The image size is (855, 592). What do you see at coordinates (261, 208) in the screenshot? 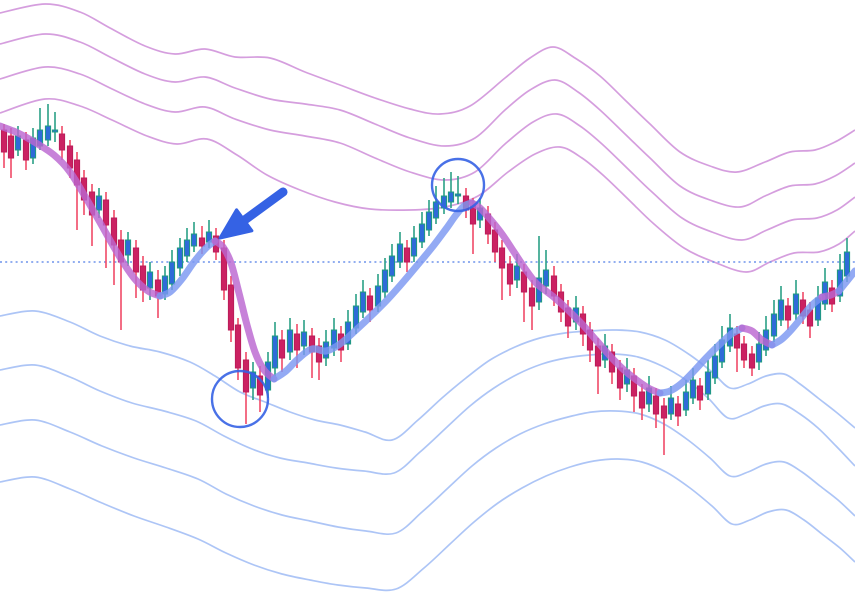
I see `arrow-annotation-shaft` at bounding box center [261, 208].